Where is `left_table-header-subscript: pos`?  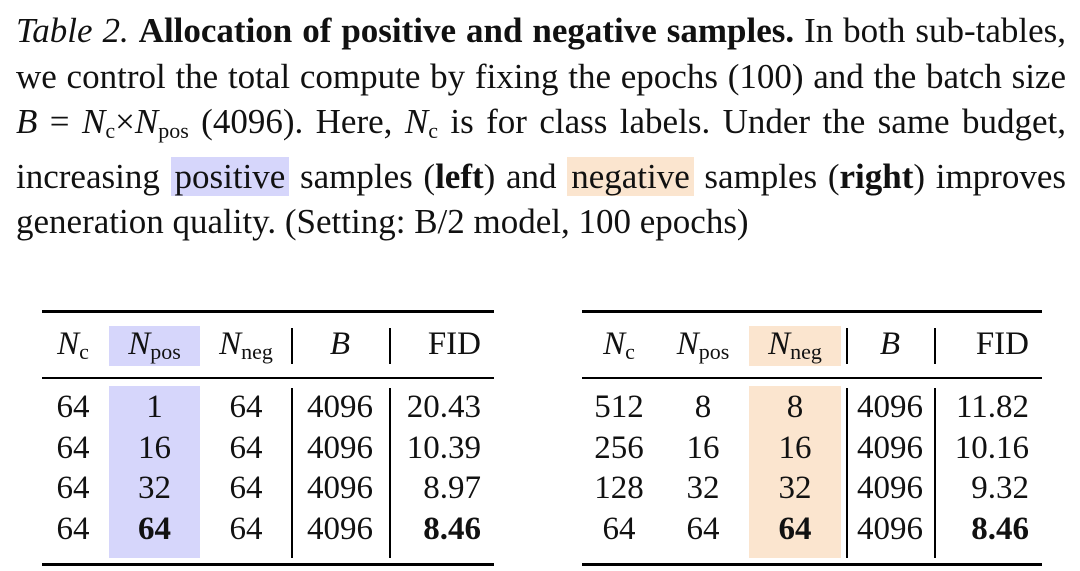
left_table-header-subscript: pos is located at coordinates (165, 351).